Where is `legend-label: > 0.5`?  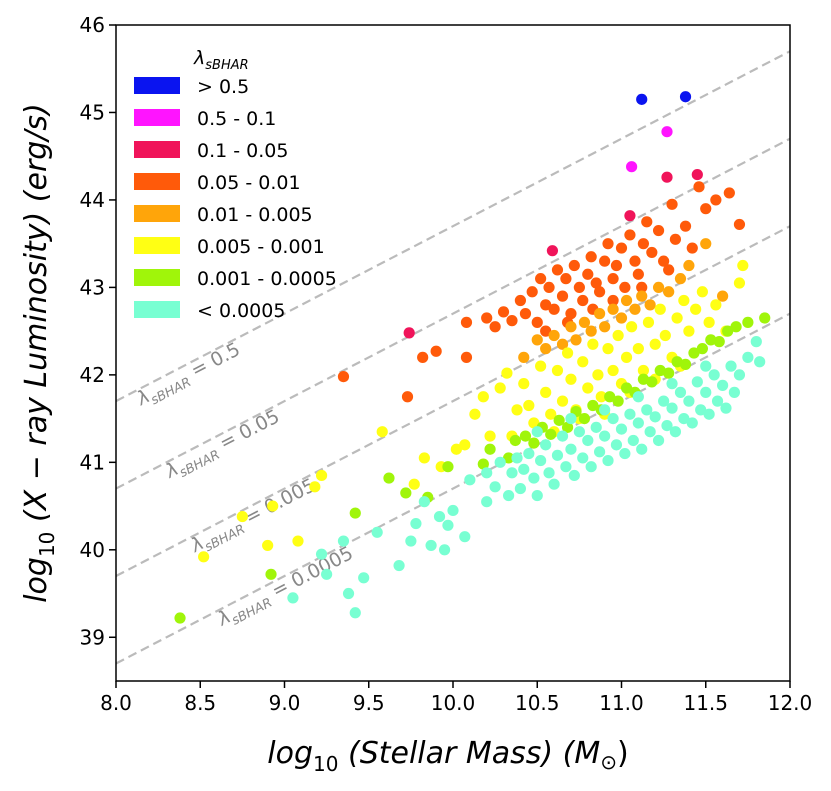
legend-label: > 0.5 is located at coordinates (223, 87).